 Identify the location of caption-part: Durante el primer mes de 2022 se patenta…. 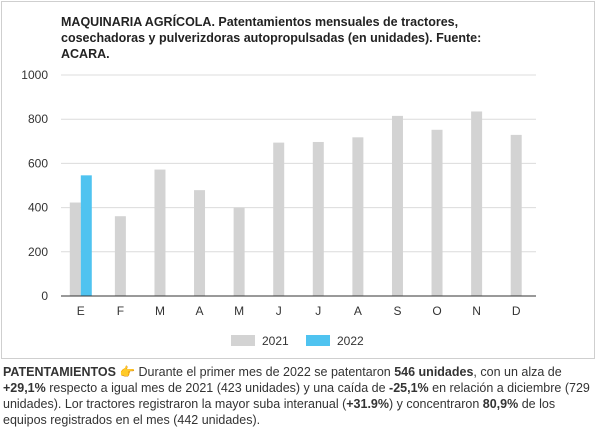
(265, 372).